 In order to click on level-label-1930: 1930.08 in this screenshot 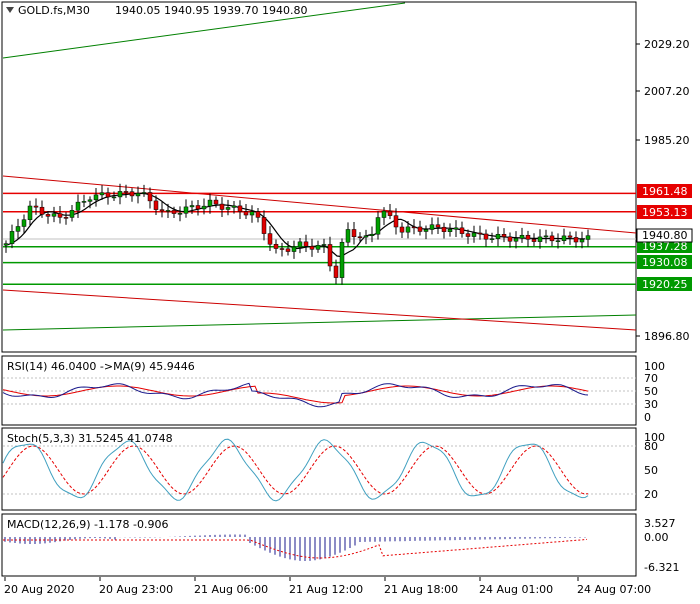, I will do `click(665, 262)`.